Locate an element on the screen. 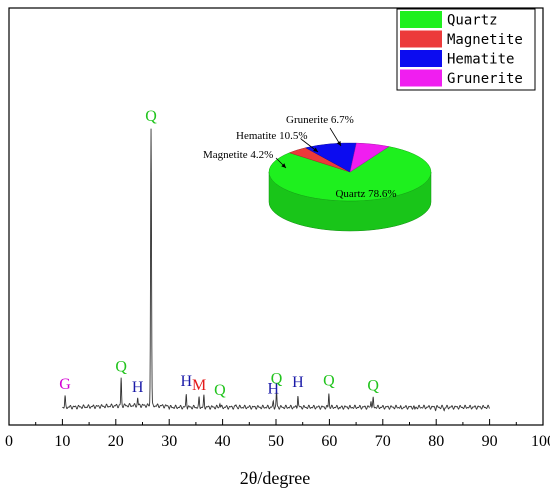 The image size is (550, 504). legend-label-magnetite: Magnetite is located at coordinates (485, 40).